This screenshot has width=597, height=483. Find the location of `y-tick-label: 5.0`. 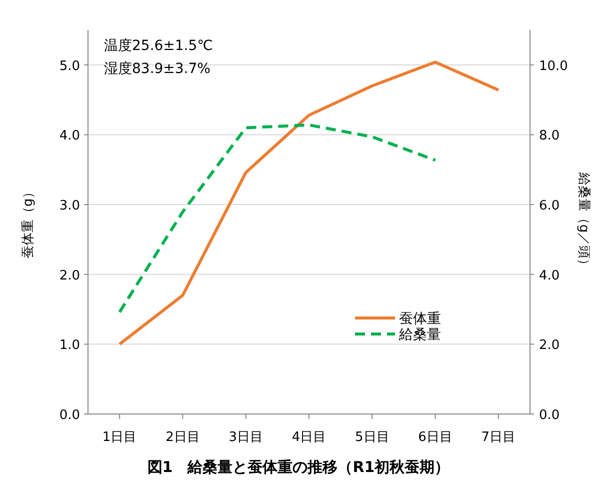

y-tick-label: 5.0 is located at coordinates (69, 66).